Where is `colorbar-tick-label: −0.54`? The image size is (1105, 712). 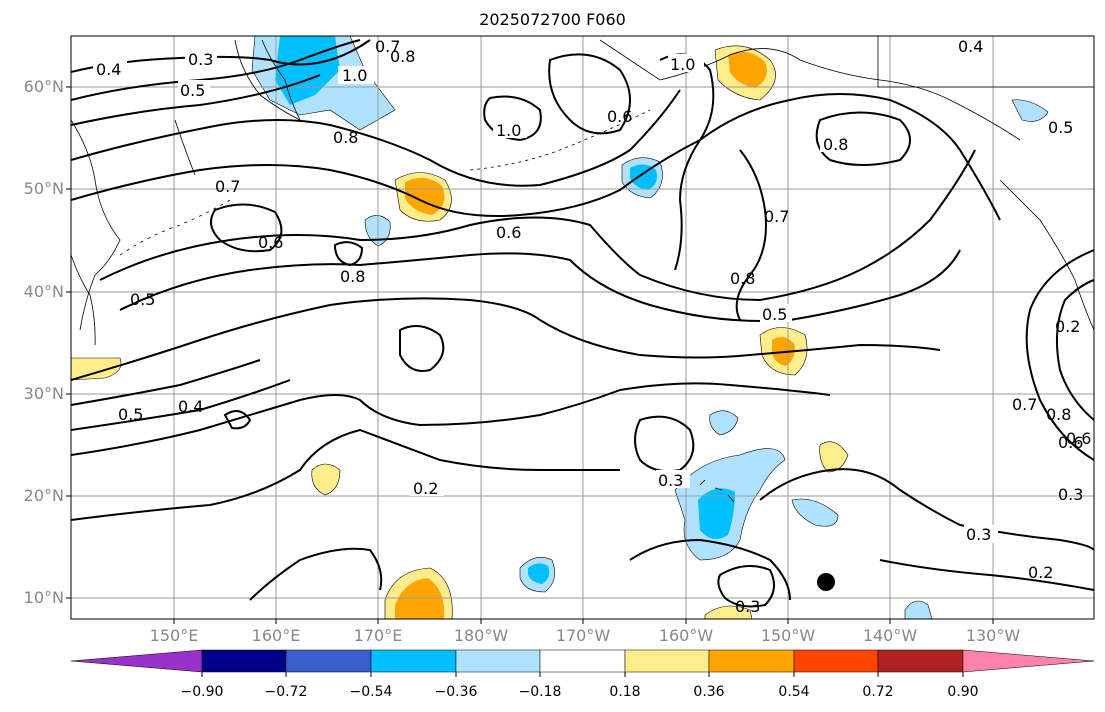
colorbar-tick-label: −0.54 is located at coordinates (371, 692).